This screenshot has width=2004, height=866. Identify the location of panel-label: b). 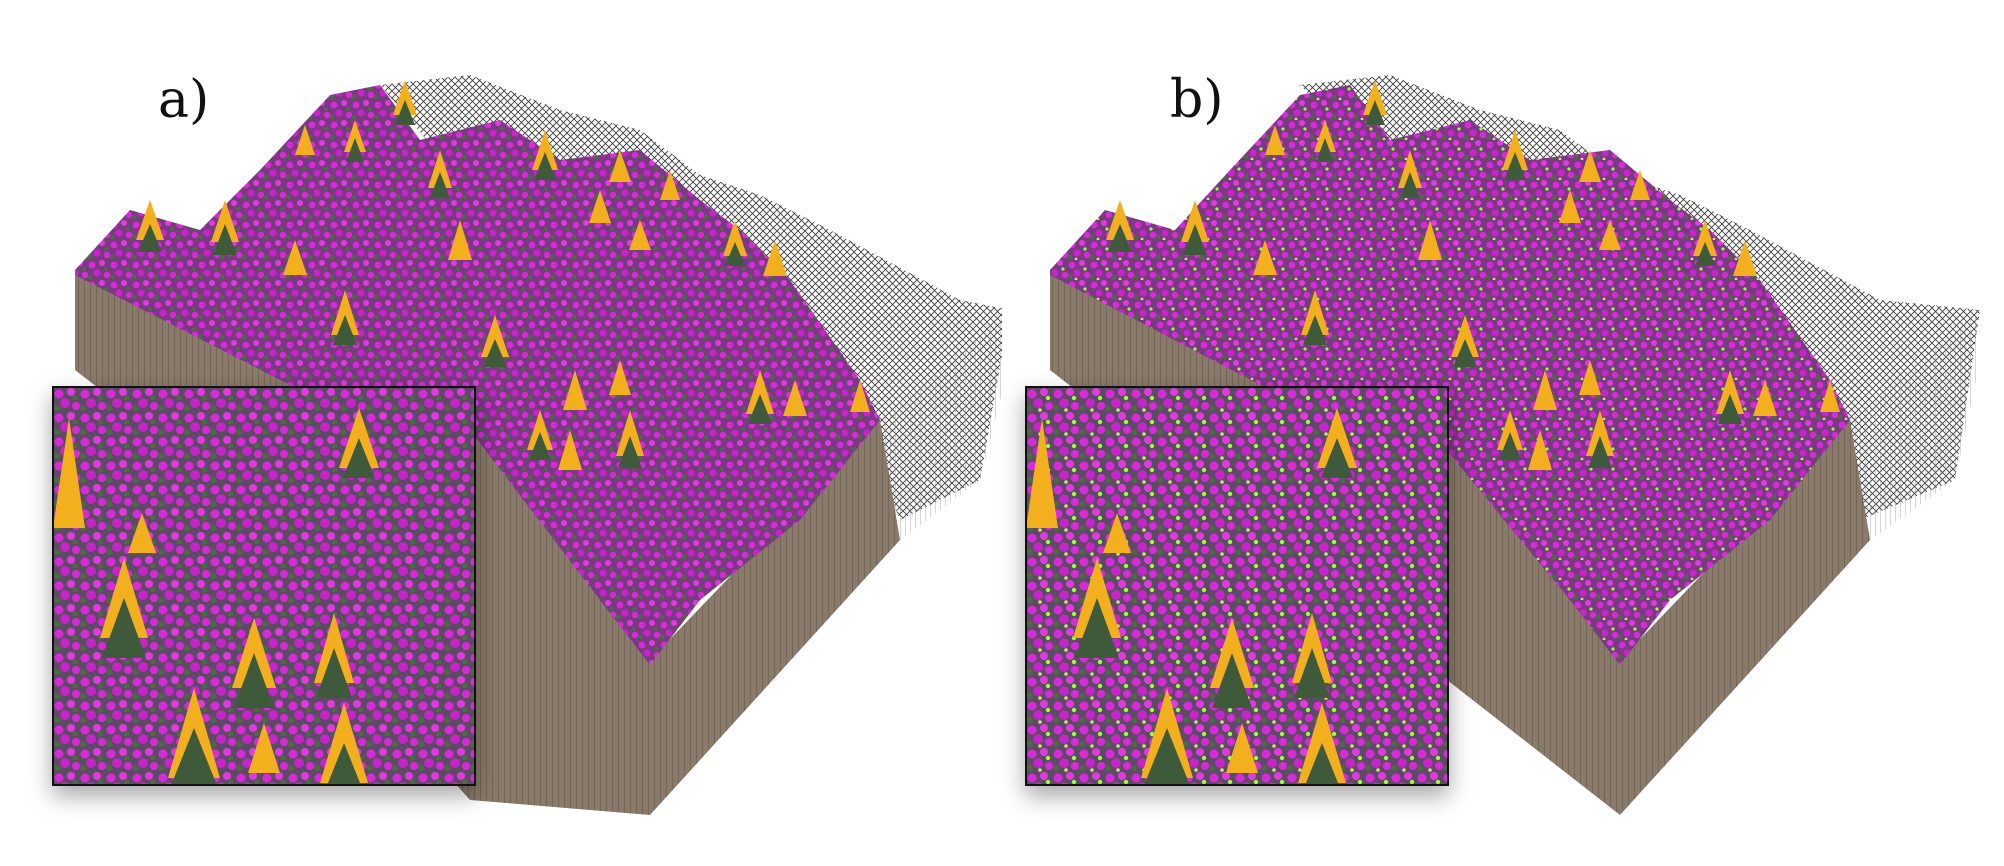
(1197, 100).